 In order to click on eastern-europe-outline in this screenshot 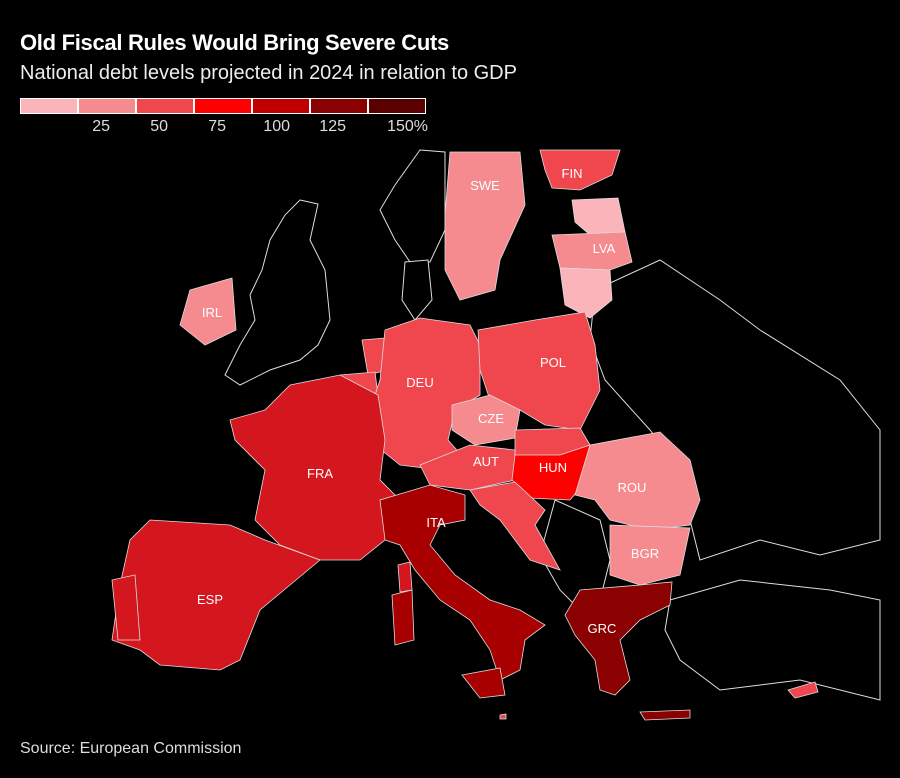, I will do `click(735, 410)`.